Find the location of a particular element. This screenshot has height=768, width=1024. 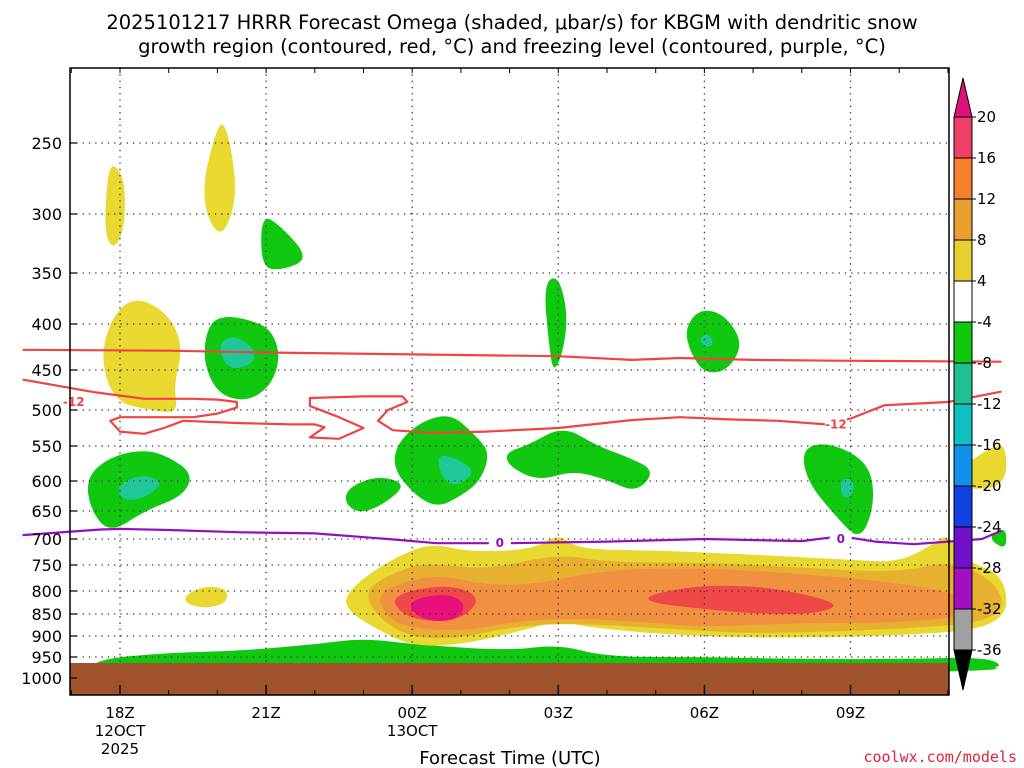

pressure-tick-label: 500 is located at coordinates (46, 410).